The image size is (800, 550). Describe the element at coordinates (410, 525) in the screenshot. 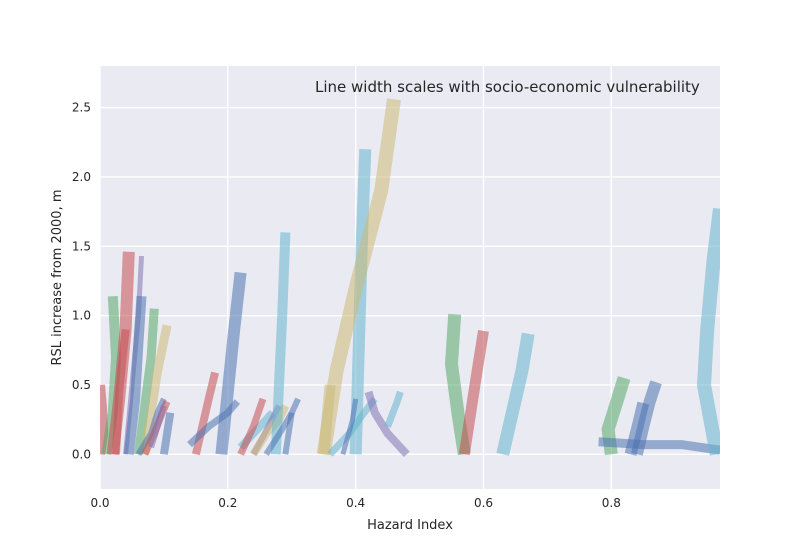

I see `x-axis-label: Hazard Index` at that location.